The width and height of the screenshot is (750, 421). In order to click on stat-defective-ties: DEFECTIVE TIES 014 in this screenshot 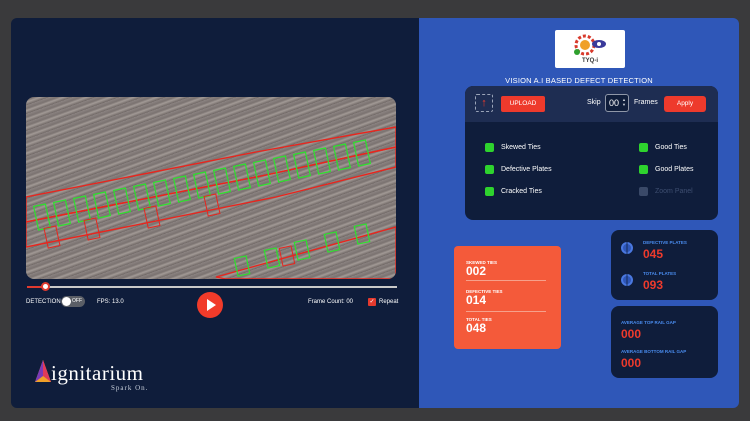, I will do `click(484, 298)`.